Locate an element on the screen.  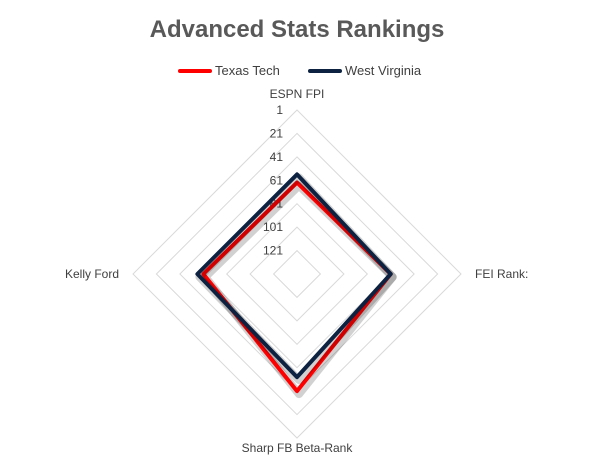
grid-ring is located at coordinates (297, 274).